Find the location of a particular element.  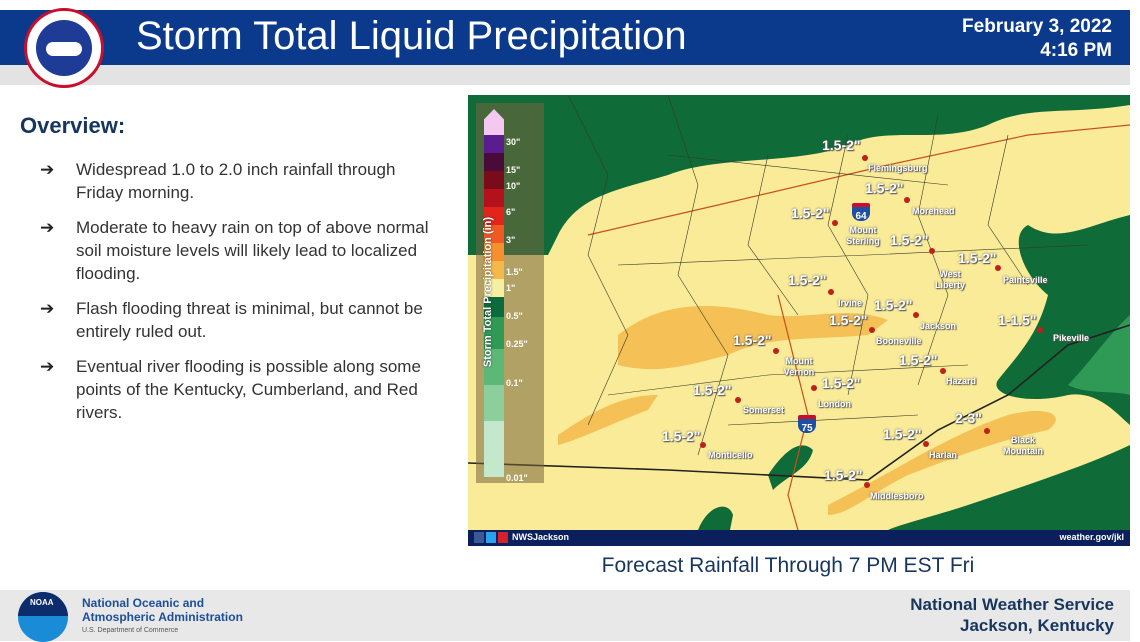

legend-tick: 6" is located at coordinates (511, 212).